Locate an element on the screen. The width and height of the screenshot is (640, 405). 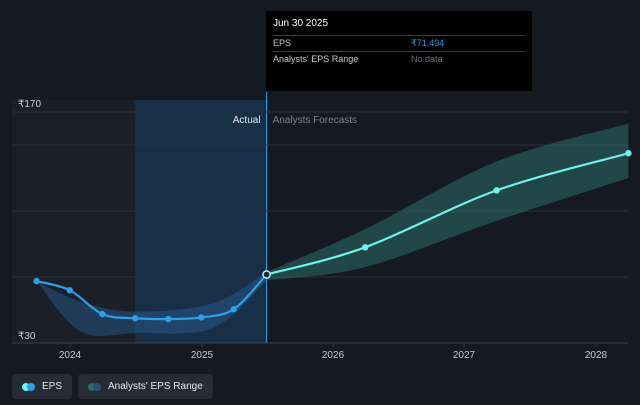
x-tick-label: 2025 is located at coordinates (202, 355).